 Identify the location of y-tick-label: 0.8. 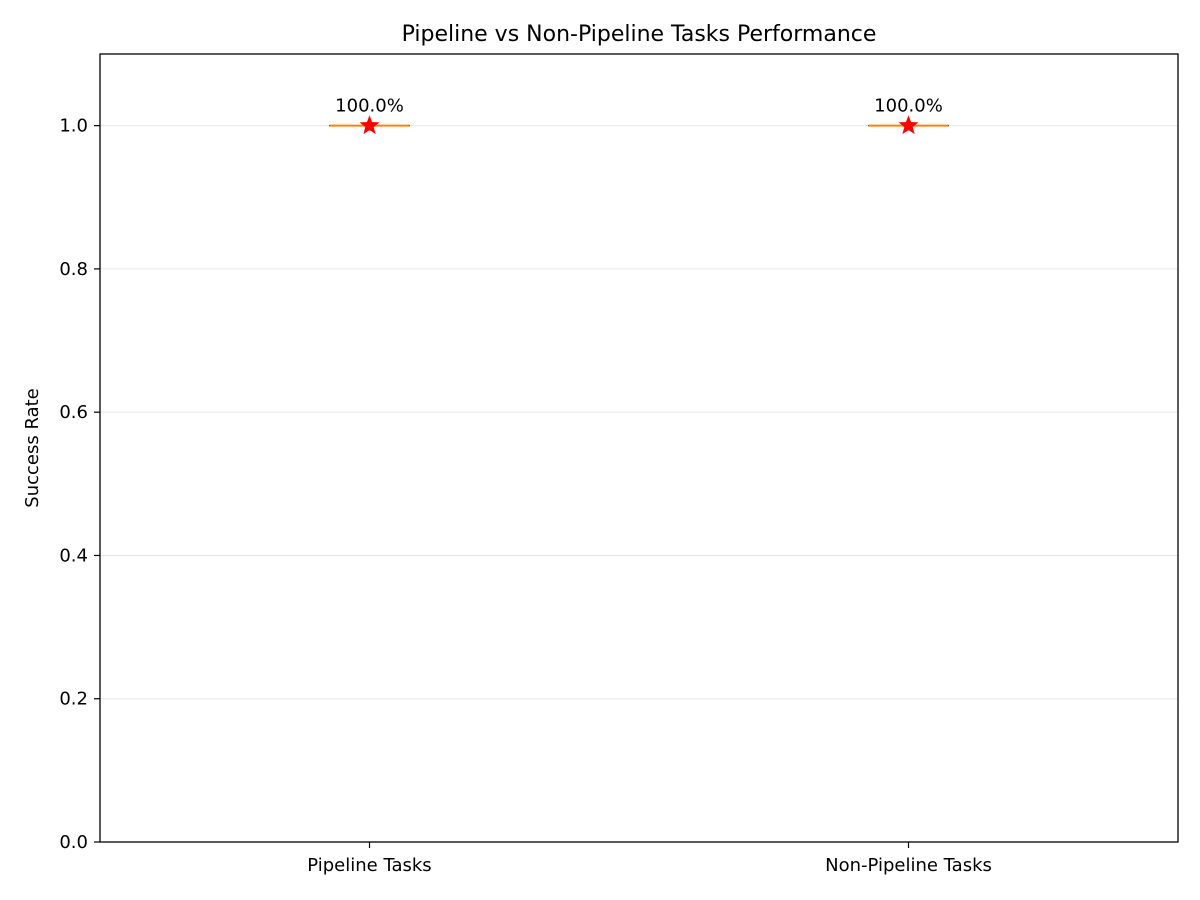
(73, 269).